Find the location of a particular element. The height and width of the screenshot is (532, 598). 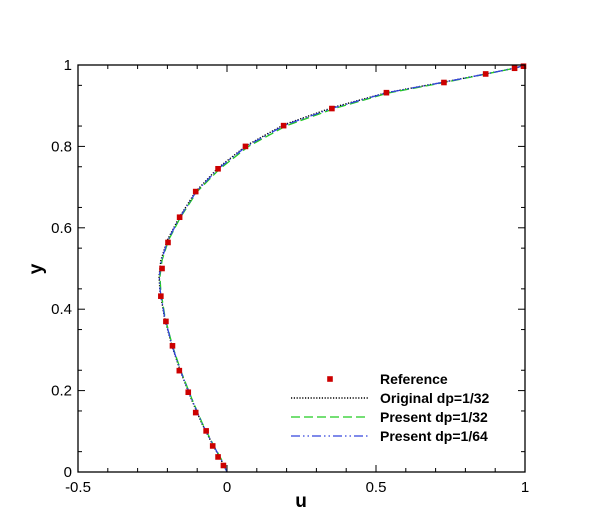

x-axis-title: u is located at coordinates (301, 501).